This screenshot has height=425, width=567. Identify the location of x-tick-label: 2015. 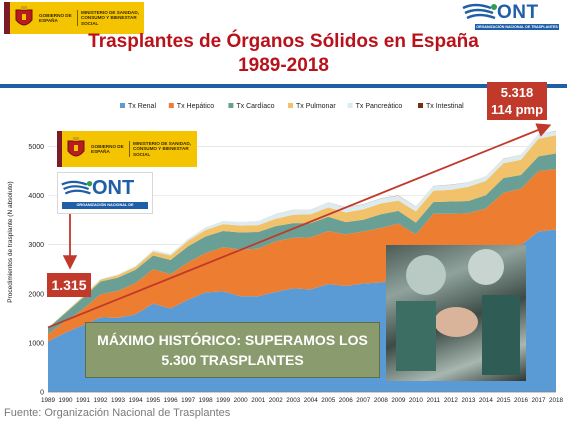
(503, 400).